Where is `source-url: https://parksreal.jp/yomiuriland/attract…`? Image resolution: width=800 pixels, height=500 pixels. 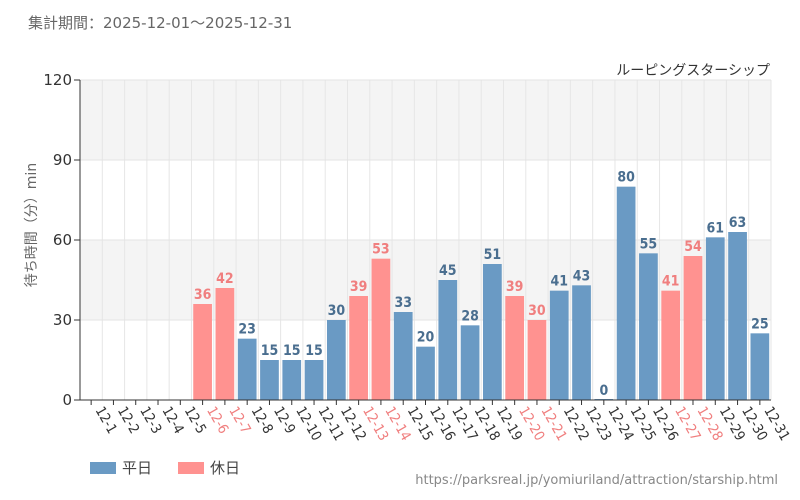 source-url: https://parksreal.jp/yomiuriland/attract… is located at coordinates (596, 480).